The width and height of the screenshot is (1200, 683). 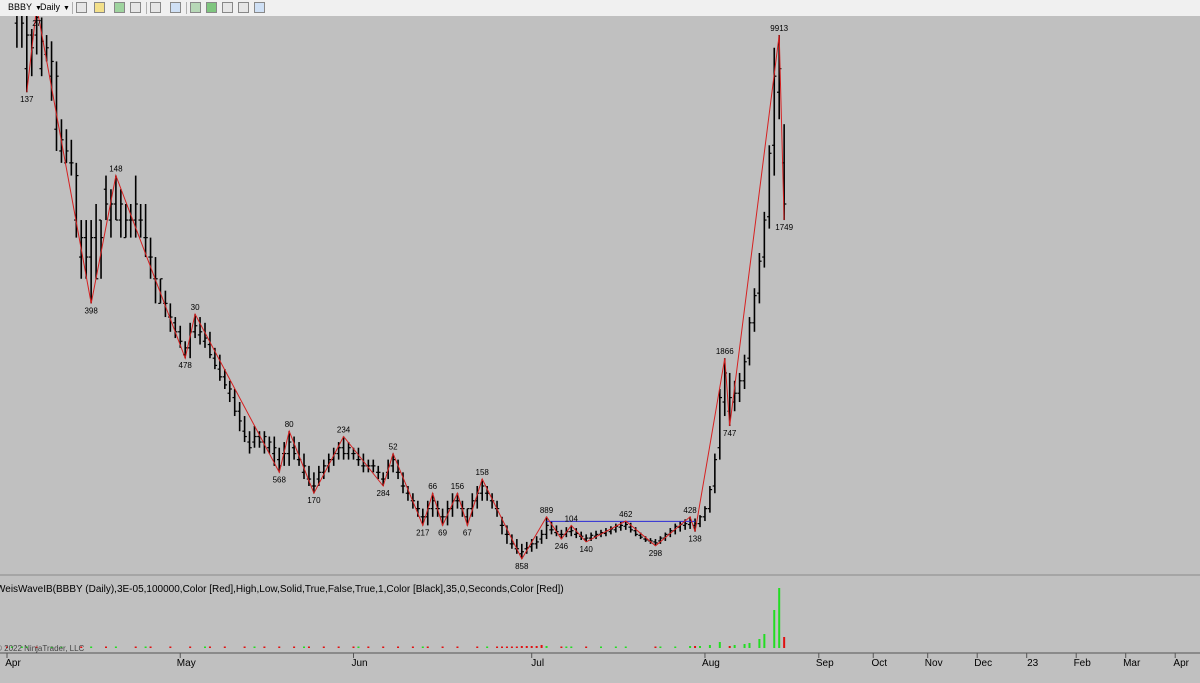 I want to click on marker-icon, so click(x=119, y=7).